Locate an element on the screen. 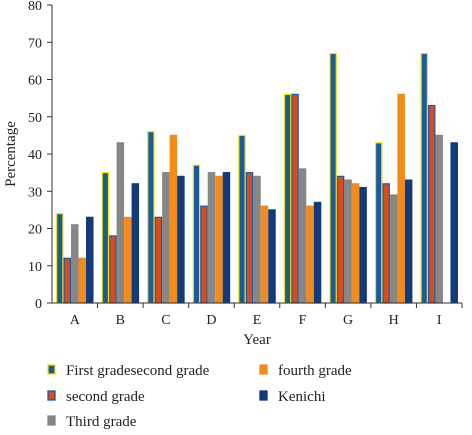 The width and height of the screenshot is (472, 435). y-axis-ticks: 0 10 20 30 40 50 60 70 80 is located at coordinates (40, 156).